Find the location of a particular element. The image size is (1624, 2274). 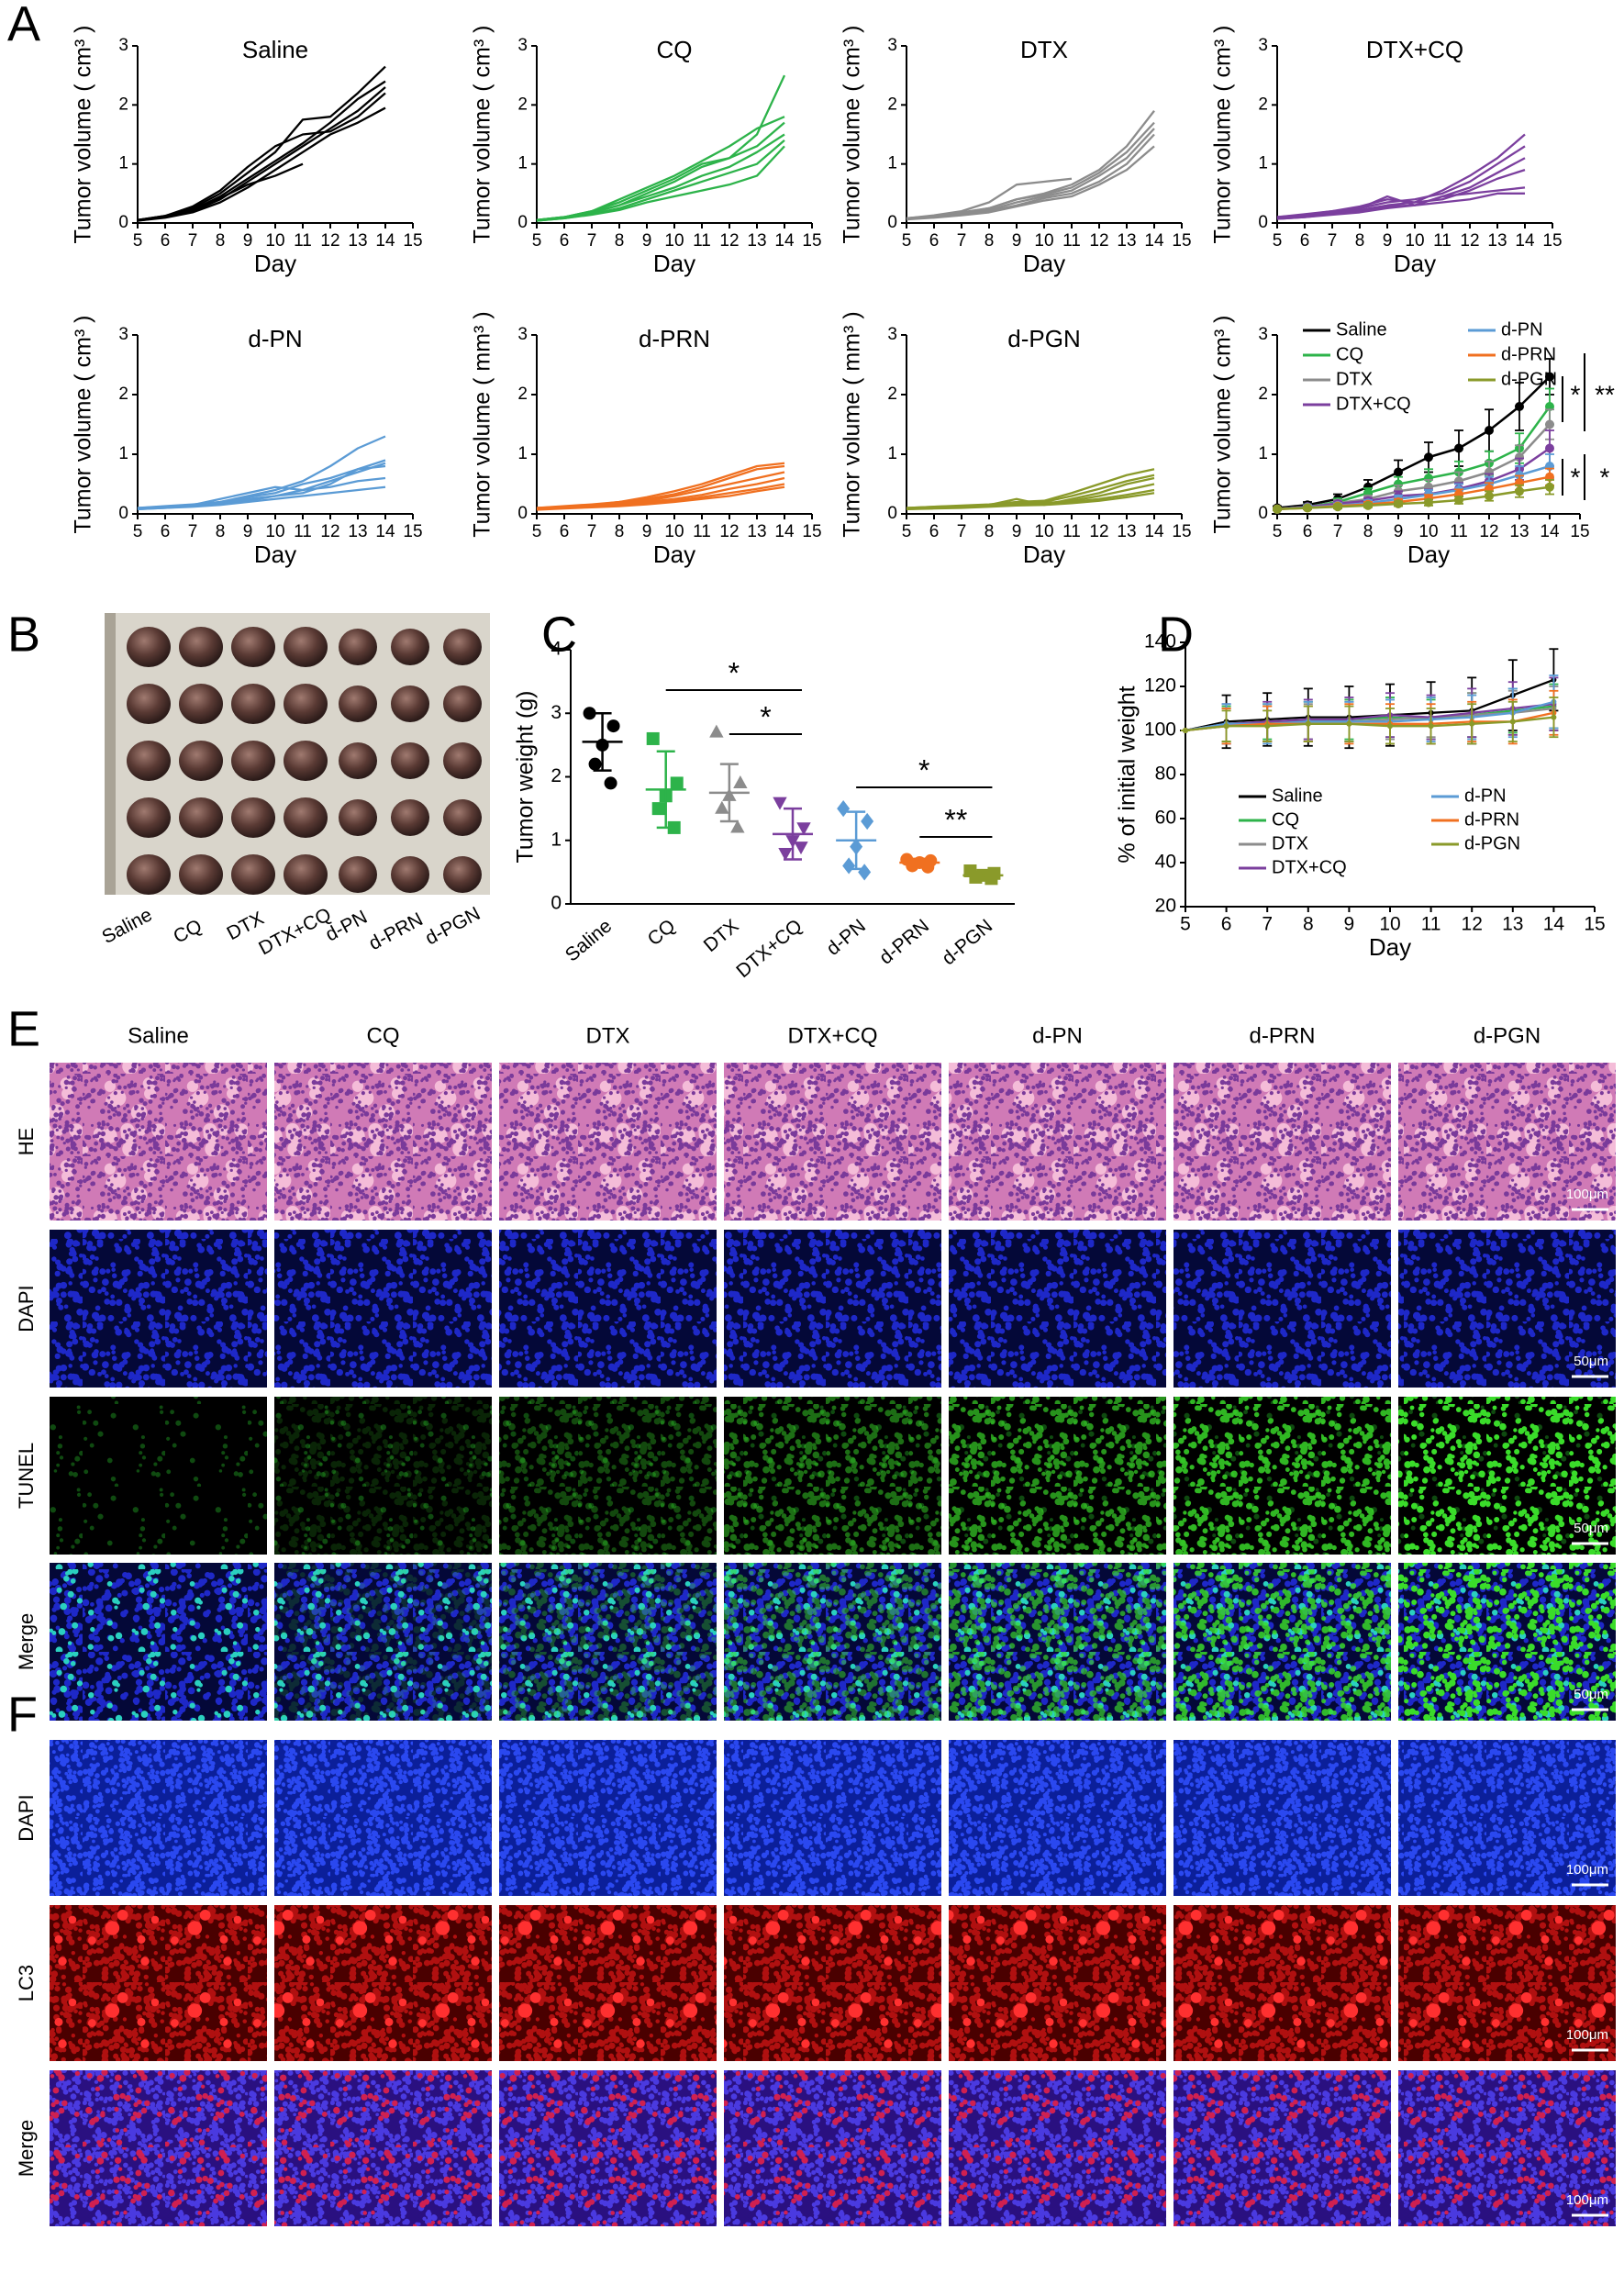

x-tick-label: 15 is located at coordinates (811, 531).